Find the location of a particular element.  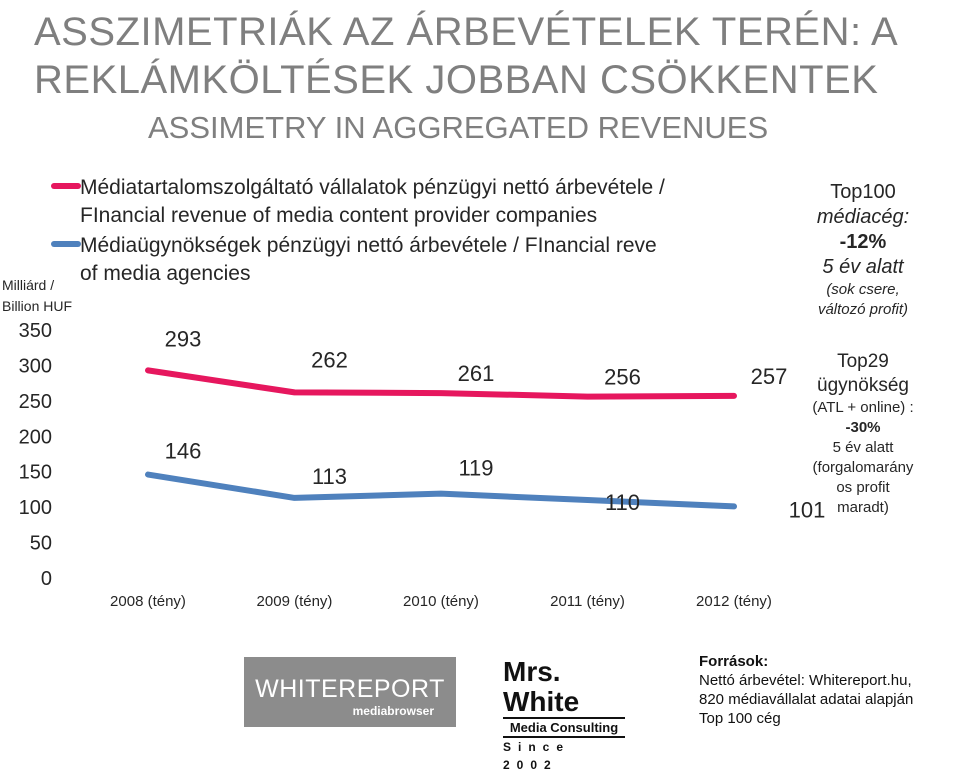

note-top29-line: (forgalomarány is located at coordinates (863, 468).